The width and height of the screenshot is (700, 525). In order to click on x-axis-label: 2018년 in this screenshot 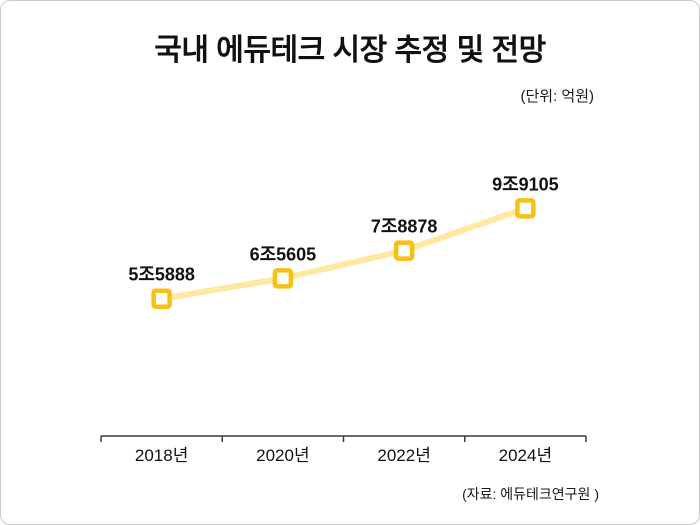, I will do `click(161, 455)`.